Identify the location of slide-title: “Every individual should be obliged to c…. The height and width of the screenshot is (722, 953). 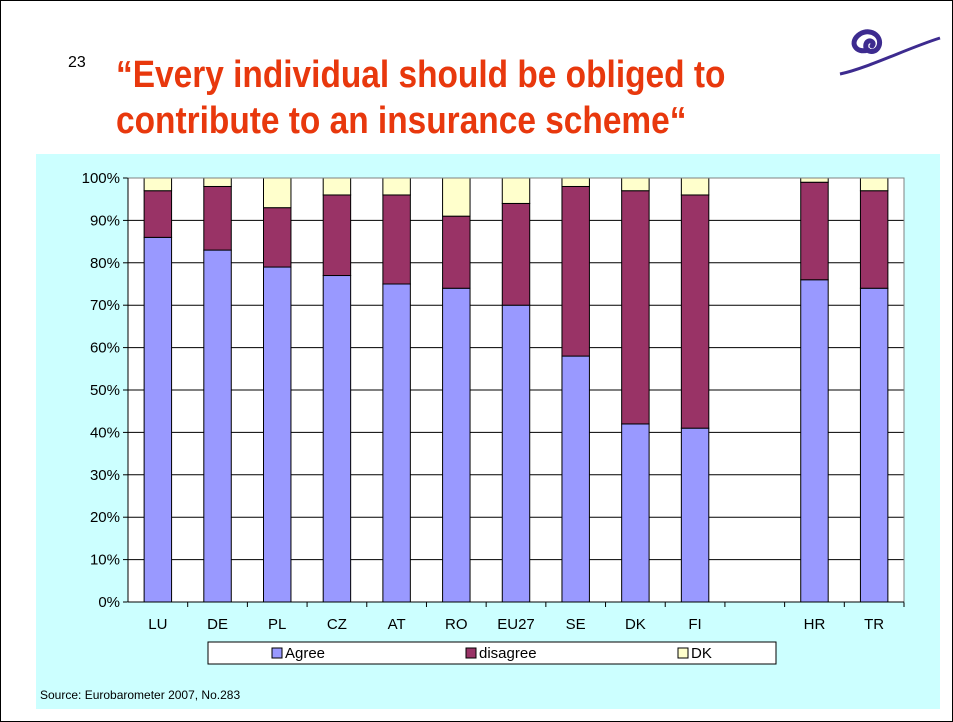
(424, 98).